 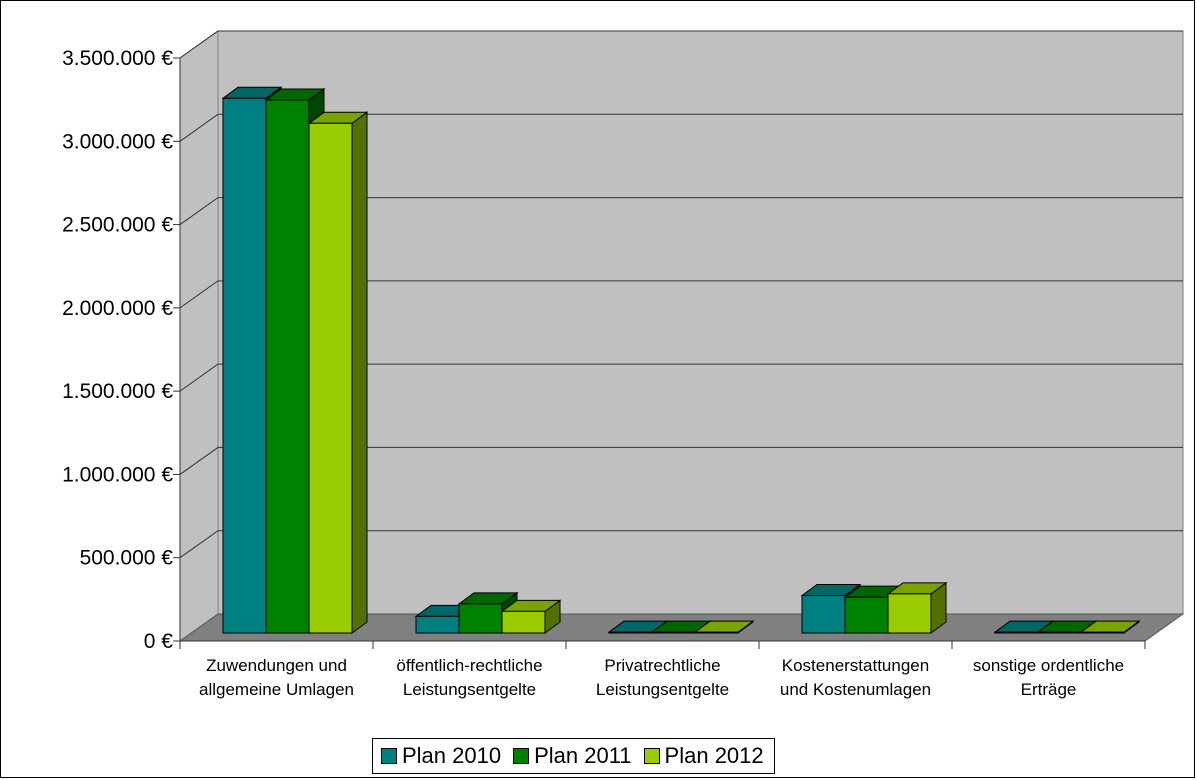 I want to click on y-tick-label: 2.500.000 €, so click(x=117, y=225).